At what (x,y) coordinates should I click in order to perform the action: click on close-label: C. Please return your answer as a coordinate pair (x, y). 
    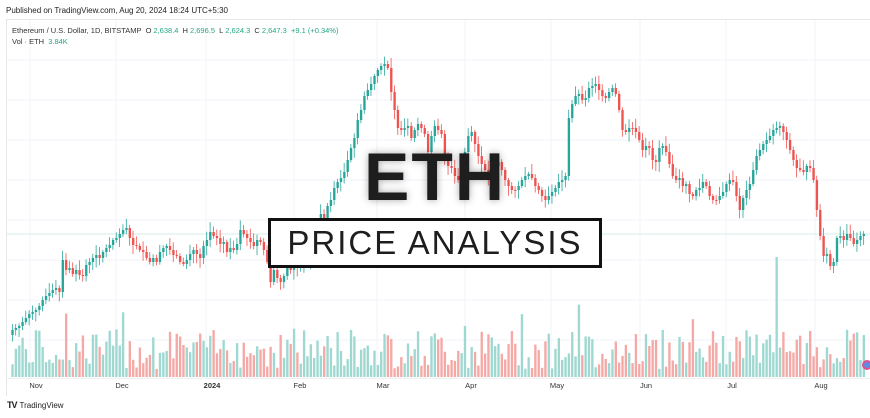
    Looking at the image, I should click on (257, 30).